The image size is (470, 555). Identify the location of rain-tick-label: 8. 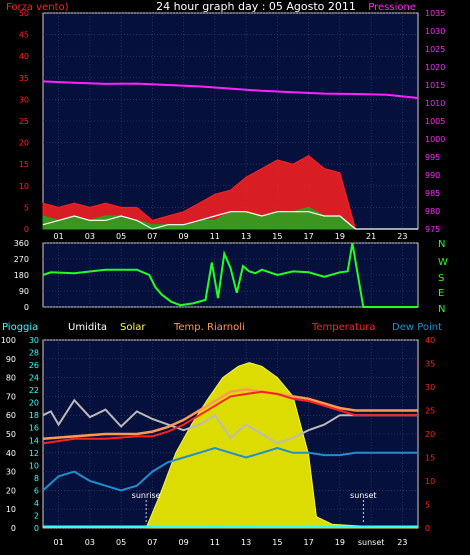
(36, 478).